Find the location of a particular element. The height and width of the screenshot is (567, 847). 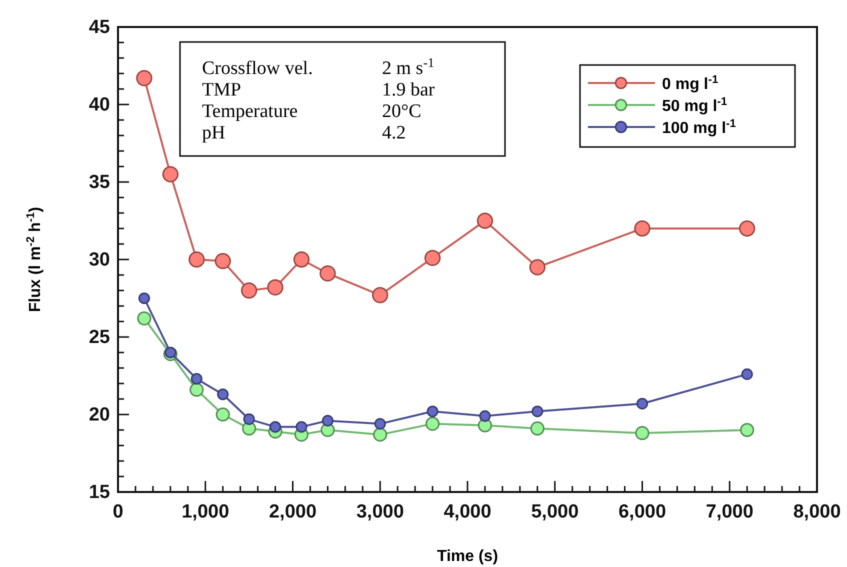

annotation: 4.2 is located at coordinates (394, 133).